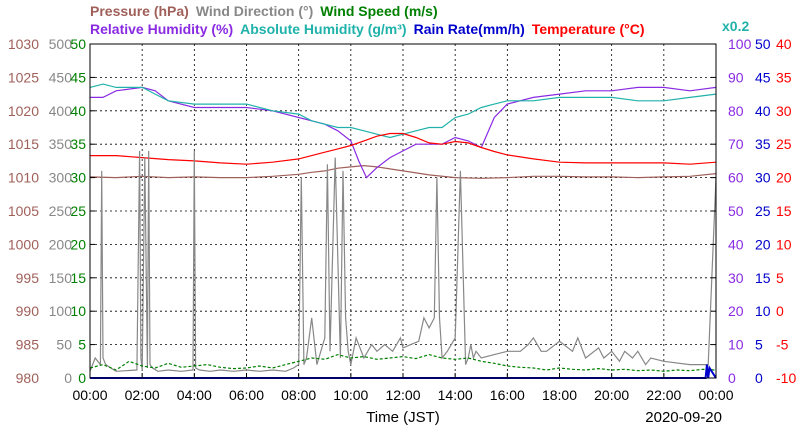 Image resolution: width=800 pixels, height=434 pixels. Describe the element at coordinates (61, 144) in the screenshot. I see `y-tick-label: 350` at that location.